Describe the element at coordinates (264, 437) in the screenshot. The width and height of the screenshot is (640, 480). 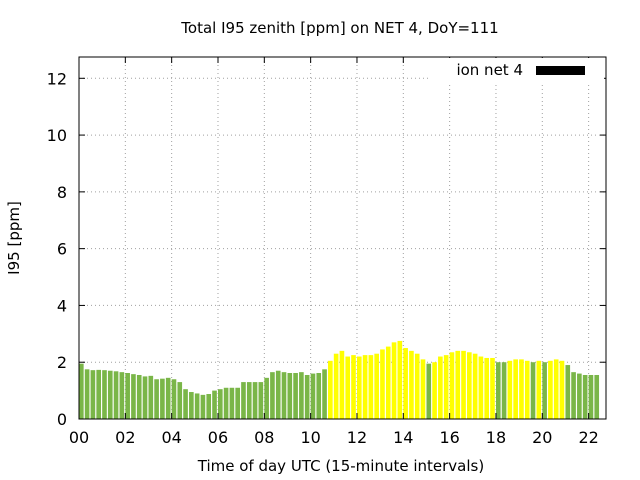
I see `x-tick-label: 08` at that location.